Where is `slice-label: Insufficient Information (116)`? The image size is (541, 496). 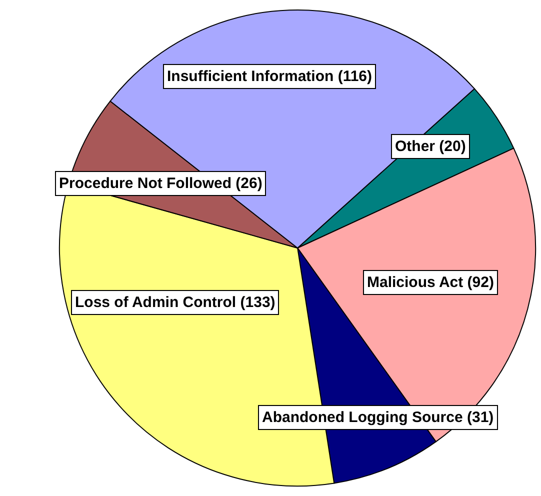 slice-label: Insufficient Information (116) is located at coordinates (269, 76).